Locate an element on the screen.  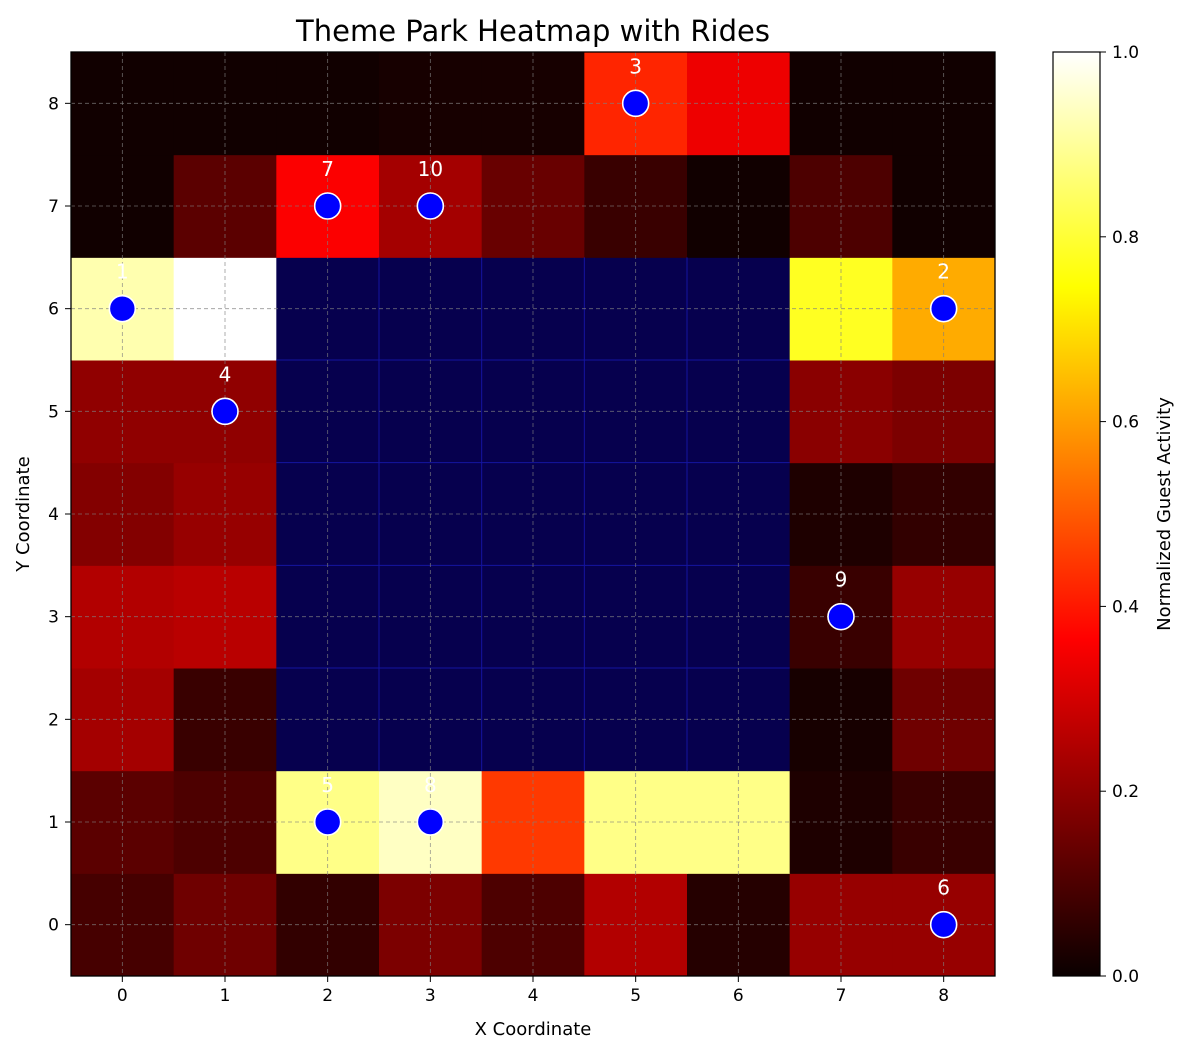
colorbar-tick-label: 1.0 is located at coordinates (1125, 53).